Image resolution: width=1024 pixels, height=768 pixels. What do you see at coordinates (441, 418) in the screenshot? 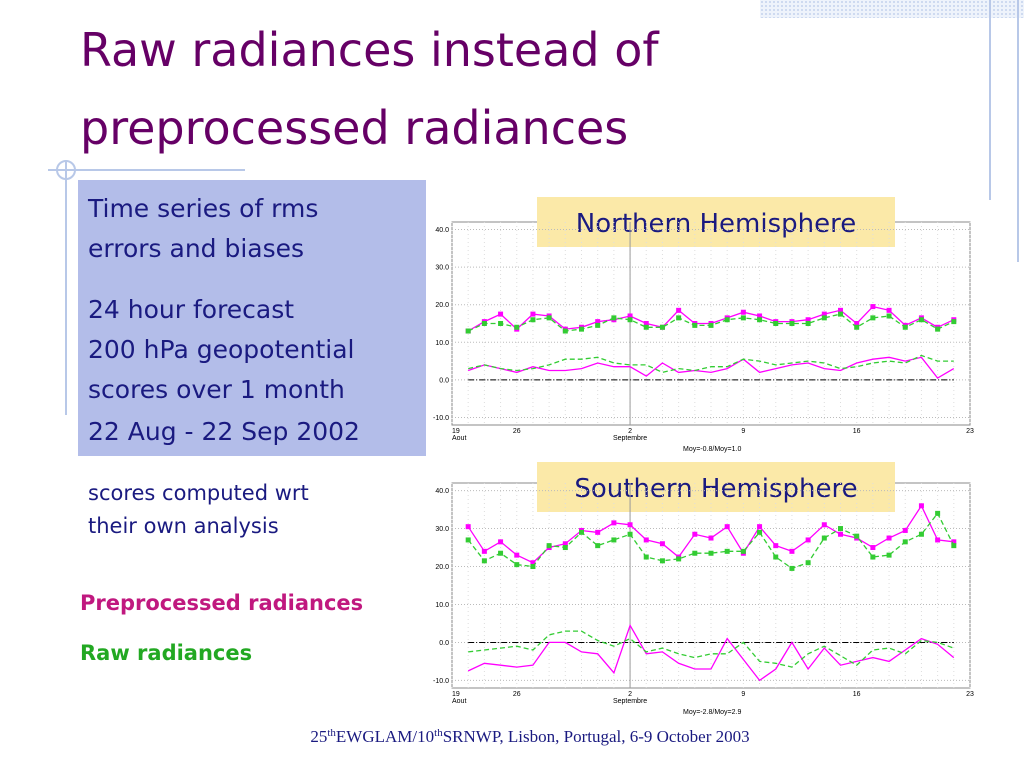
I see `y-tick-label: -10.0` at bounding box center [441, 418].